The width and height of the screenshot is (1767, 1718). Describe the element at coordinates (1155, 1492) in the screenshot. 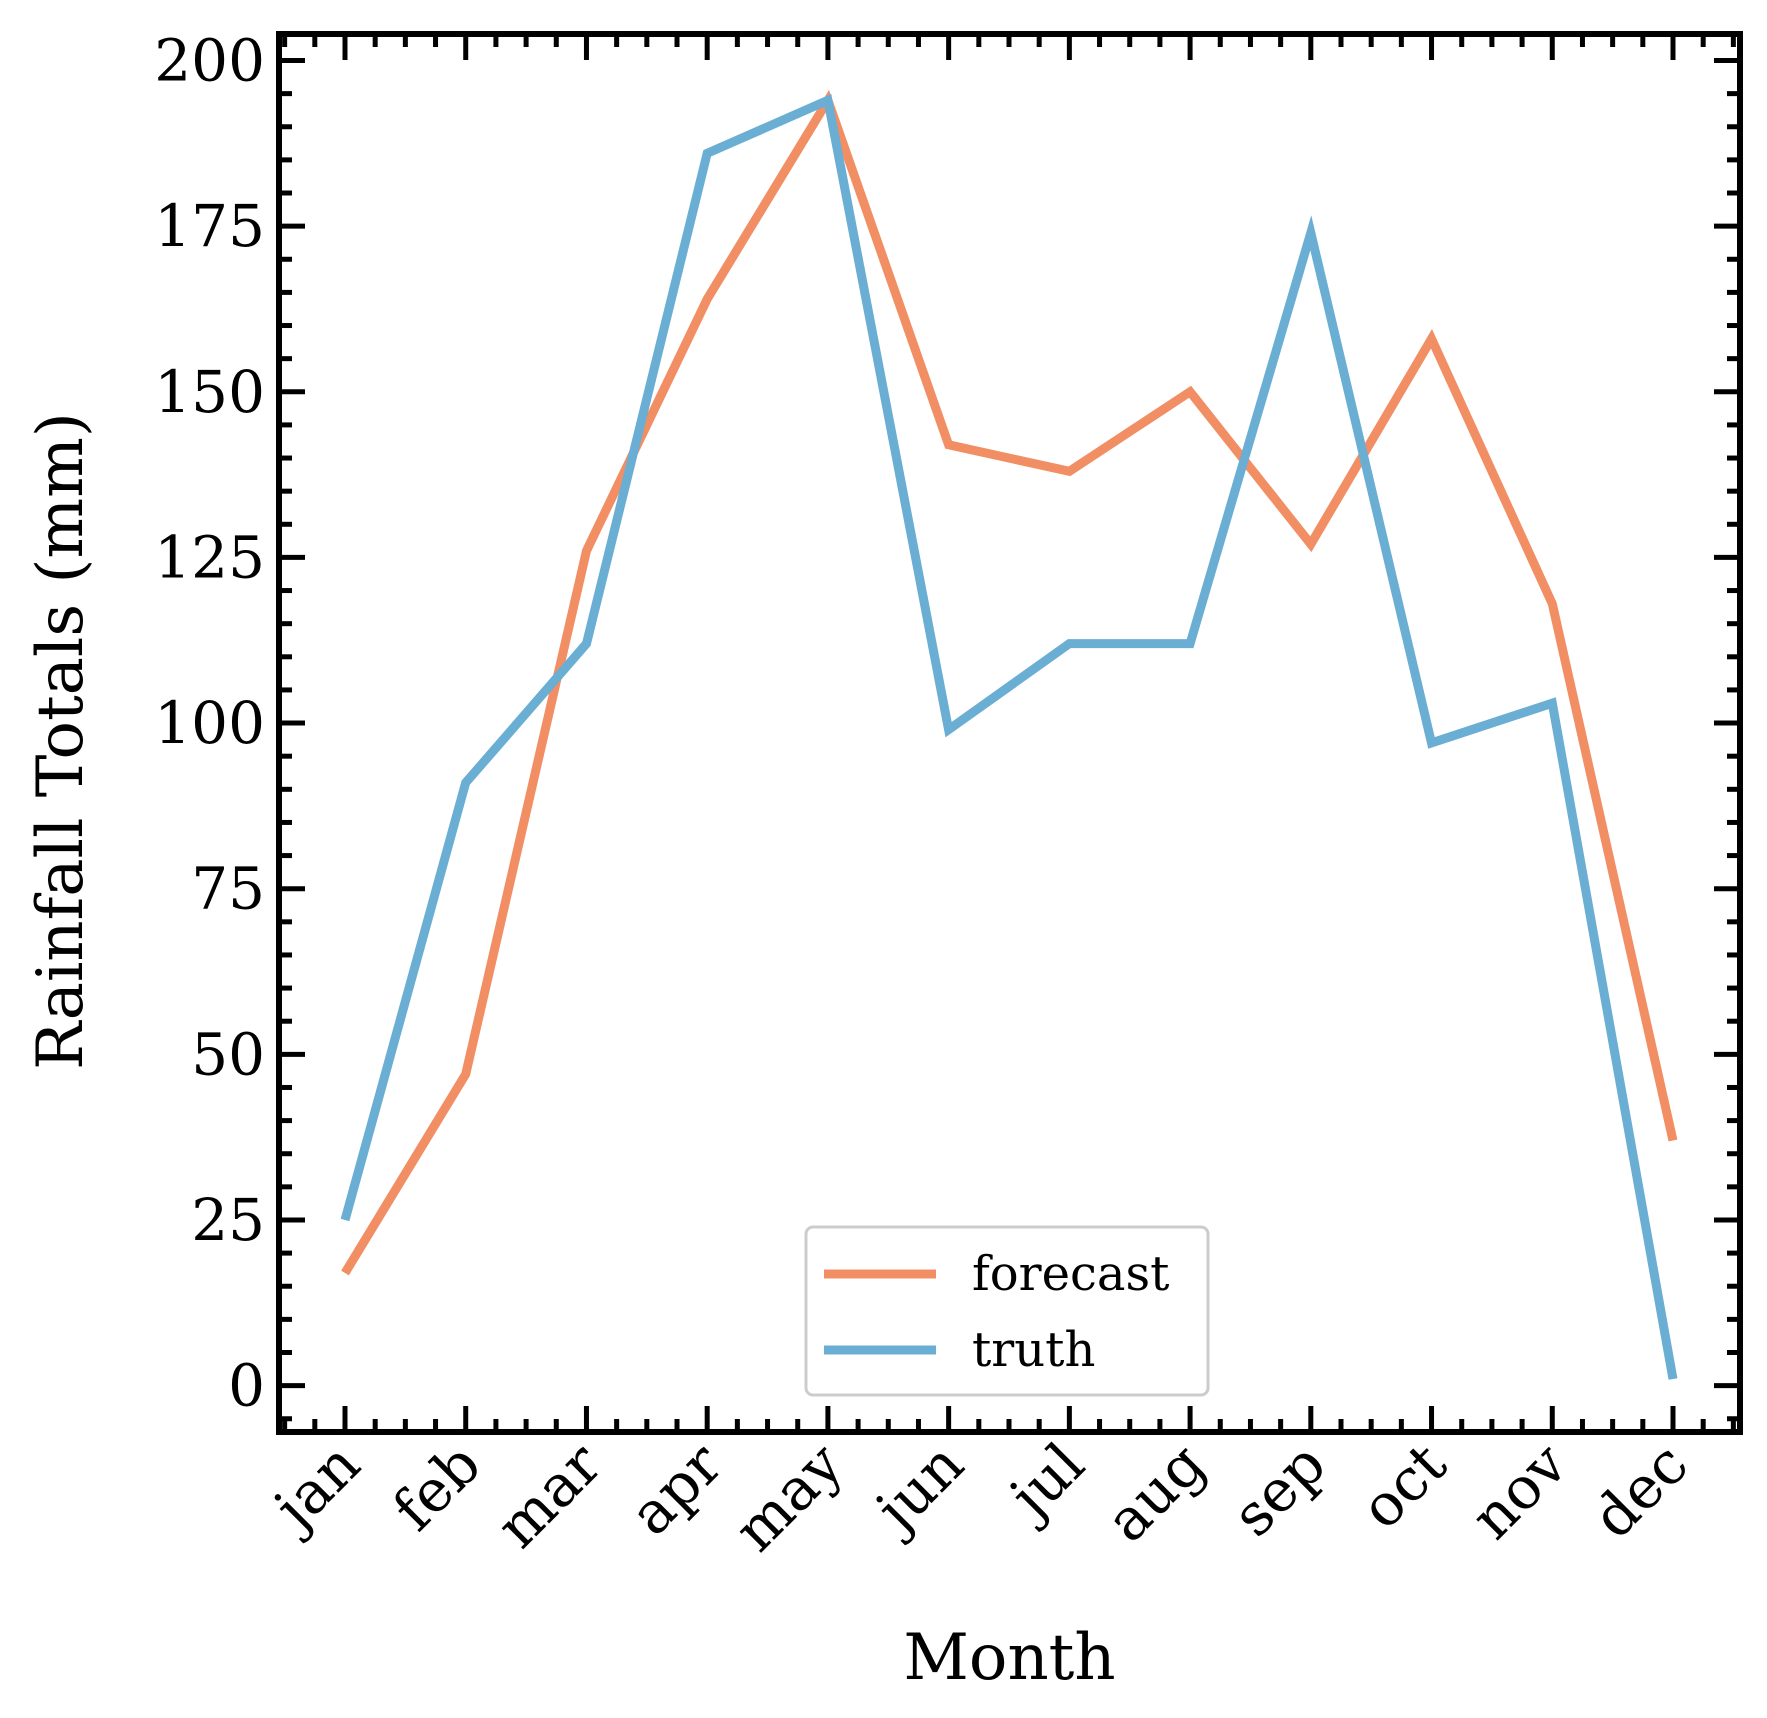

I see `x-tick-label-aug: aug` at that location.